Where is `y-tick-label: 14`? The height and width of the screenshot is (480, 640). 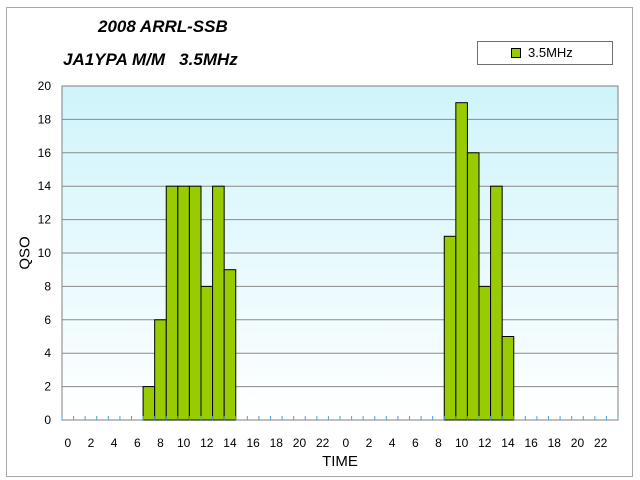 y-tick-label: 14 is located at coordinates (45, 186).